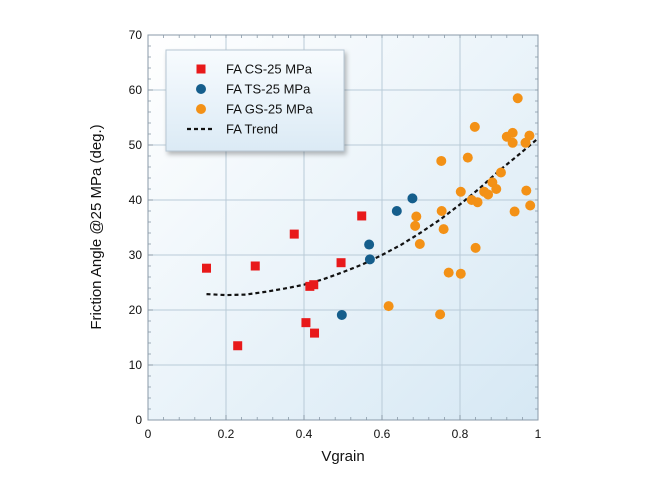  What do you see at coordinates (201, 69) in the screenshot?
I see `legend-fa-cs-25-mpa-swatch` at bounding box center [201, 69].